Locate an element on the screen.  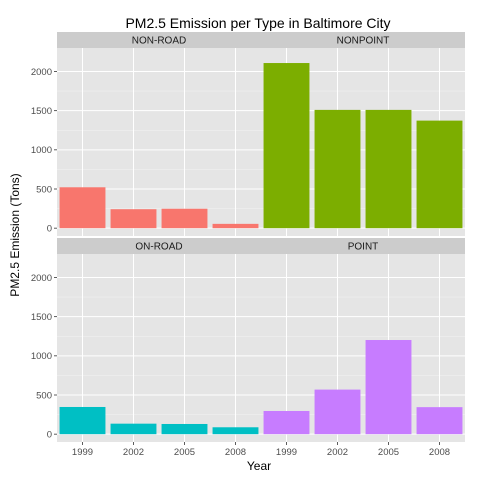
bar-on-road-2002 is located at coordinates (133, 429).